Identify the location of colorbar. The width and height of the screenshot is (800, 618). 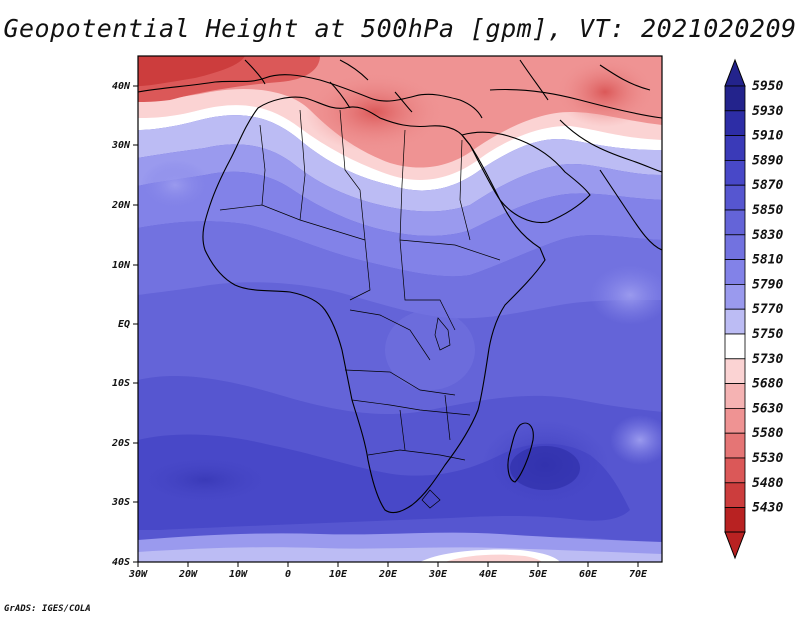
(735, 309).